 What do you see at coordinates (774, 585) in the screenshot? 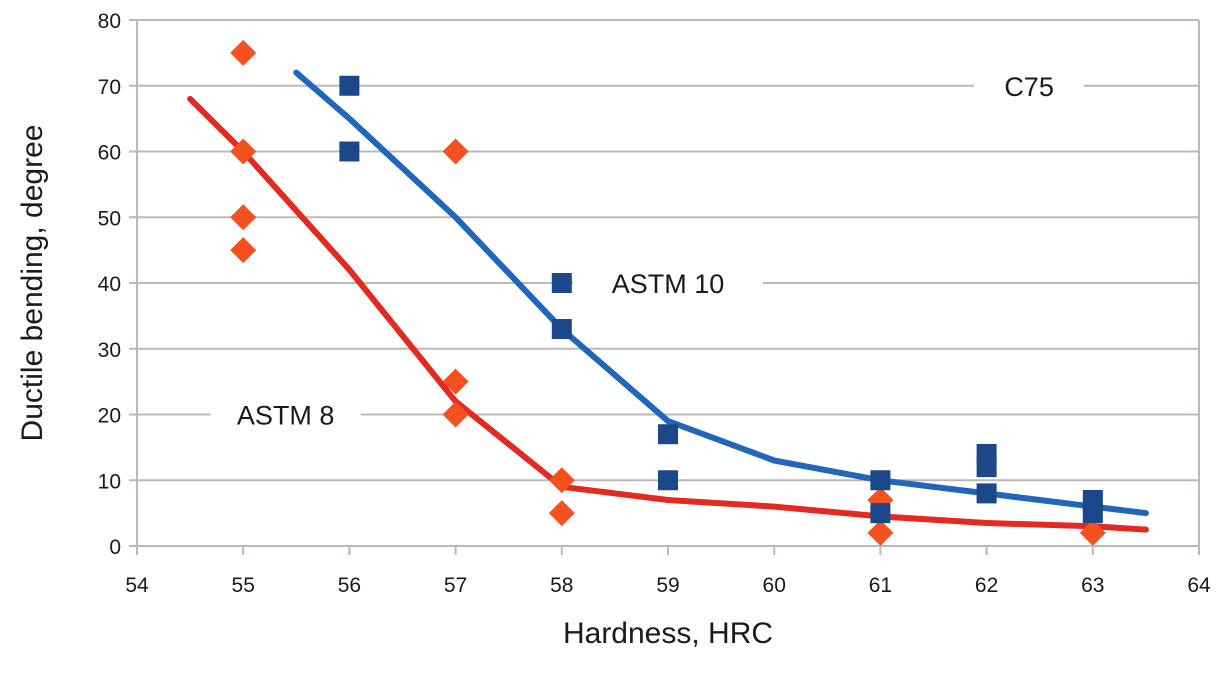
I see `x-tick-label-60: 60` at bounding box center [774, 585].